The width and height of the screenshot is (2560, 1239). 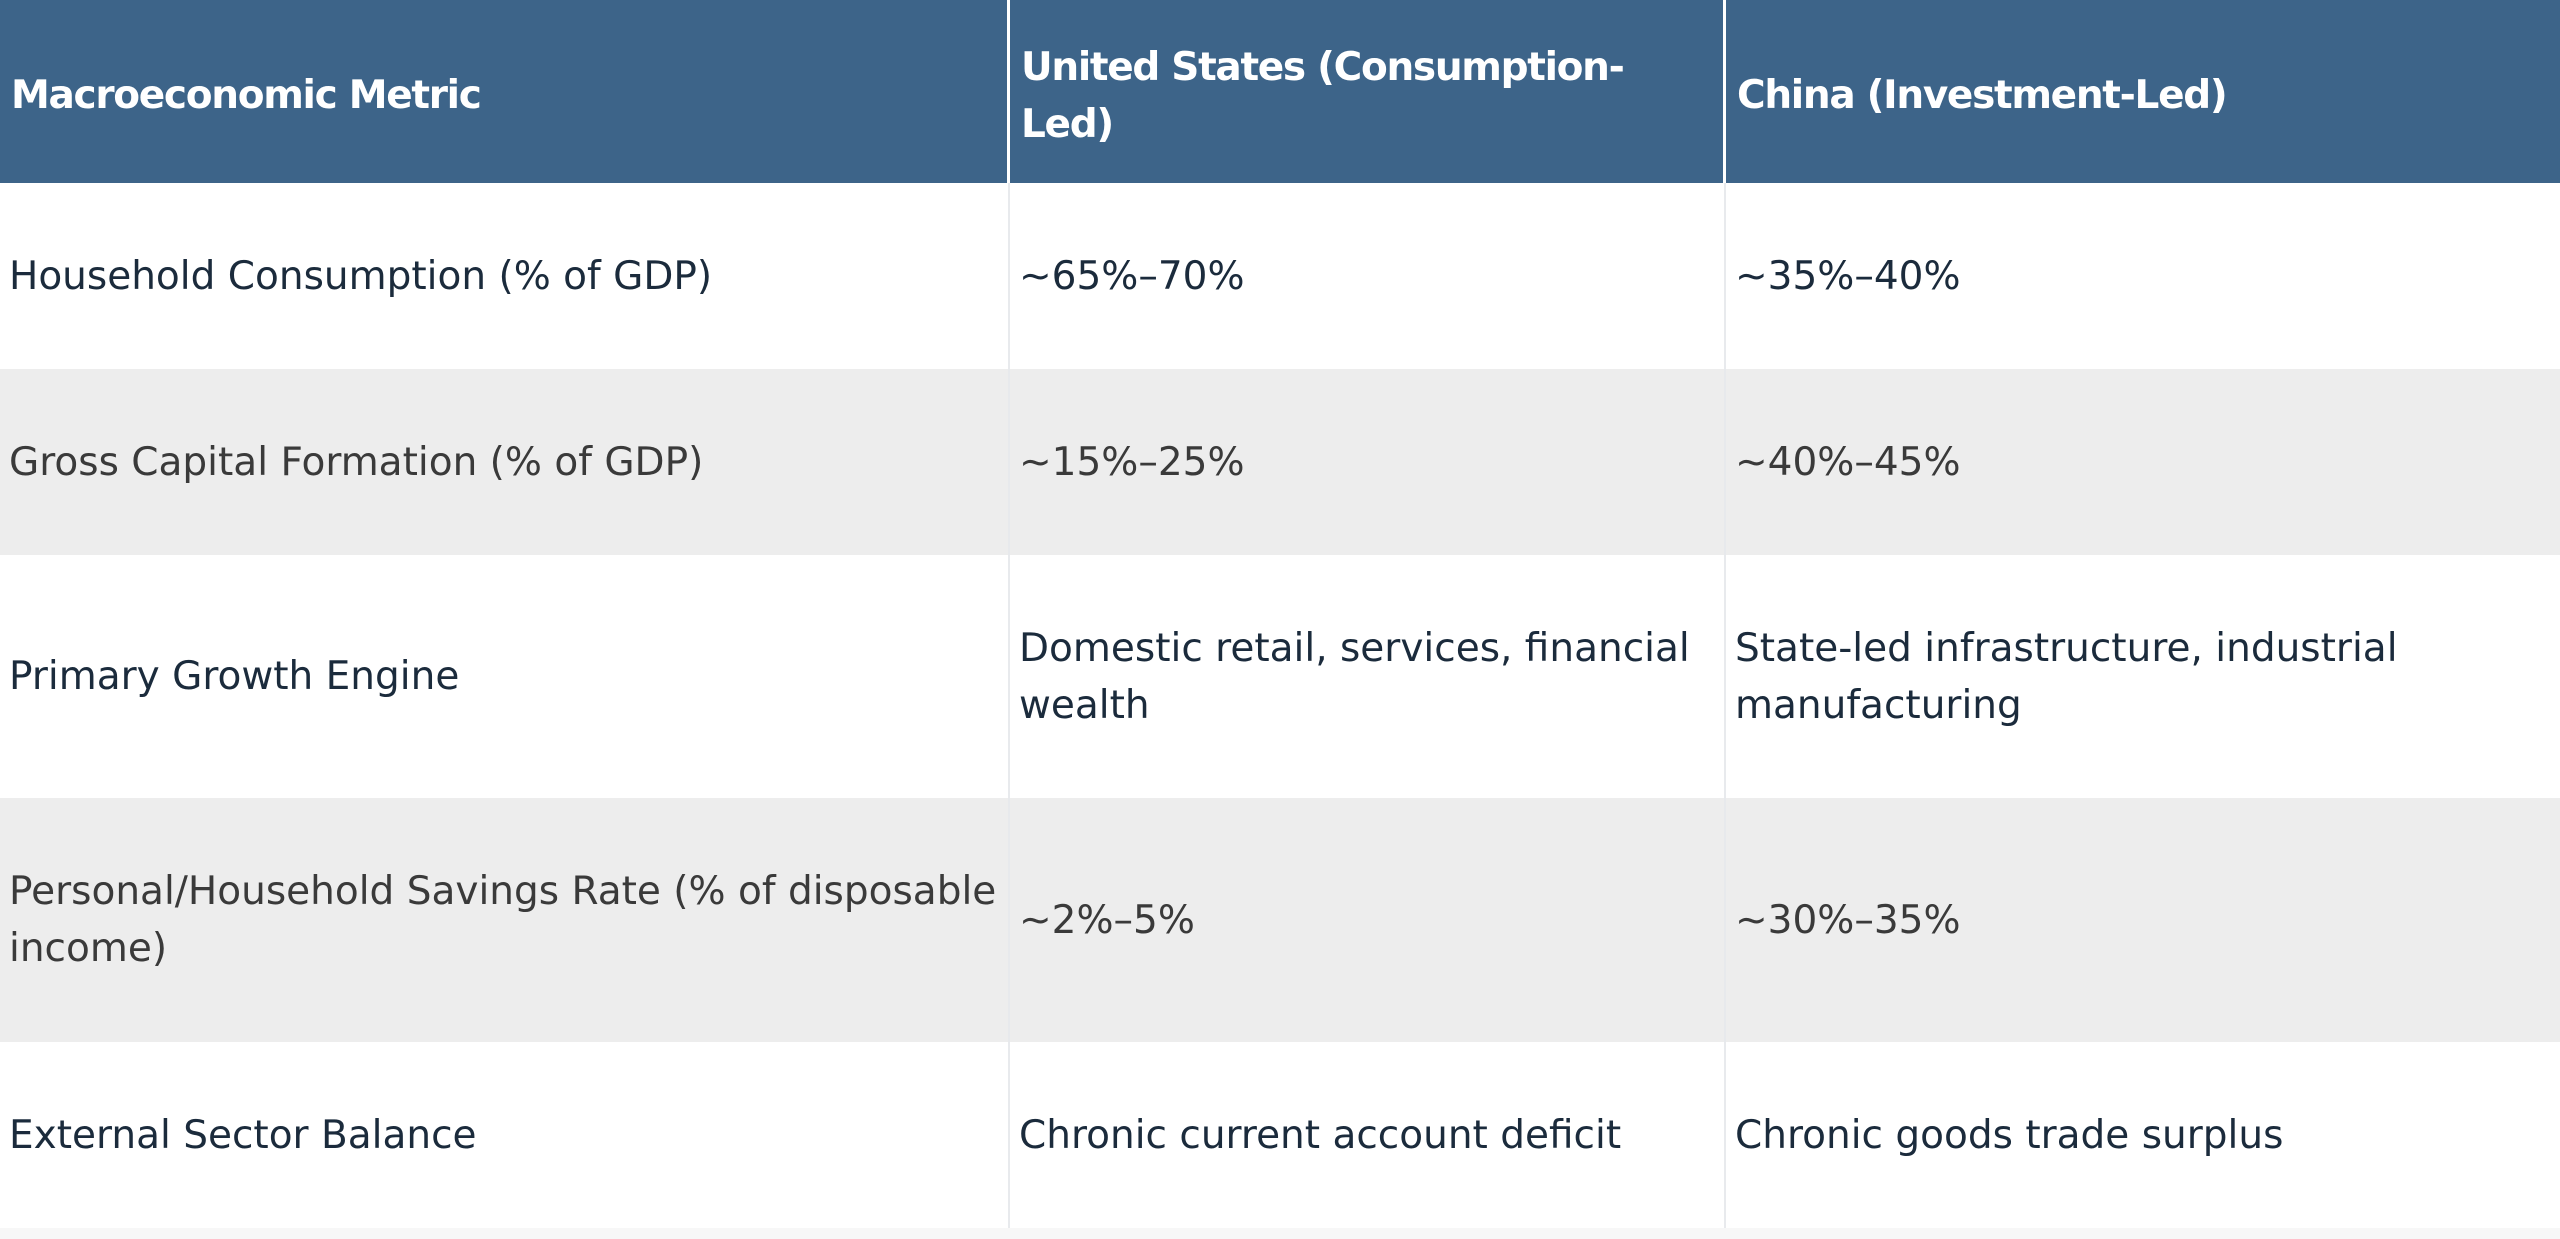 I want to click on cell-text: Chronic current account deficit, so click(x=1320, y=1135).